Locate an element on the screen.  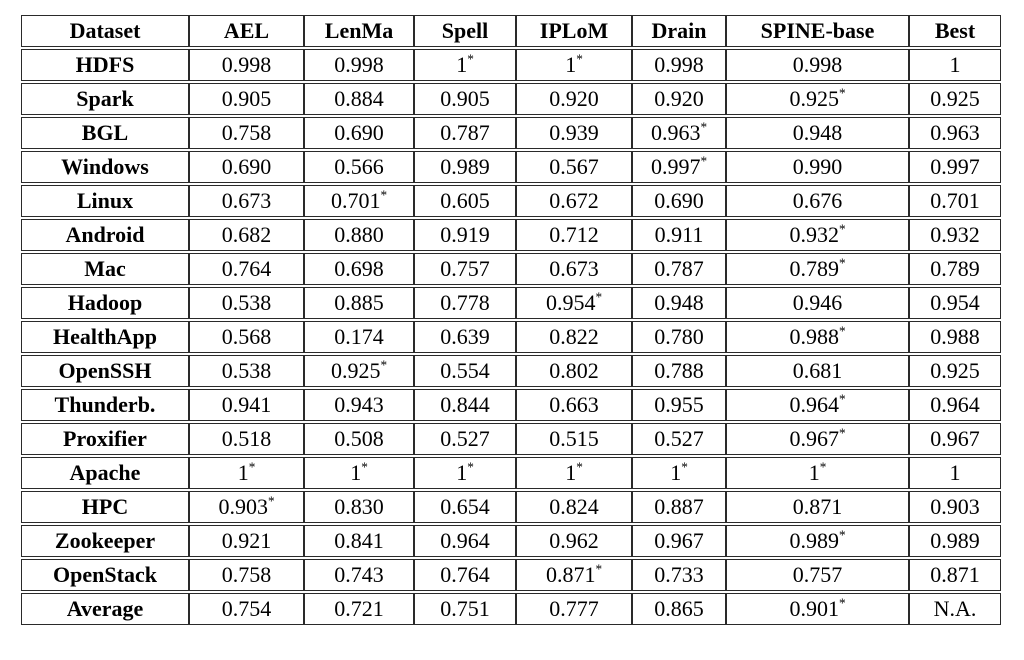
cell-value: 0.518 is located at coordinates (246, 438).